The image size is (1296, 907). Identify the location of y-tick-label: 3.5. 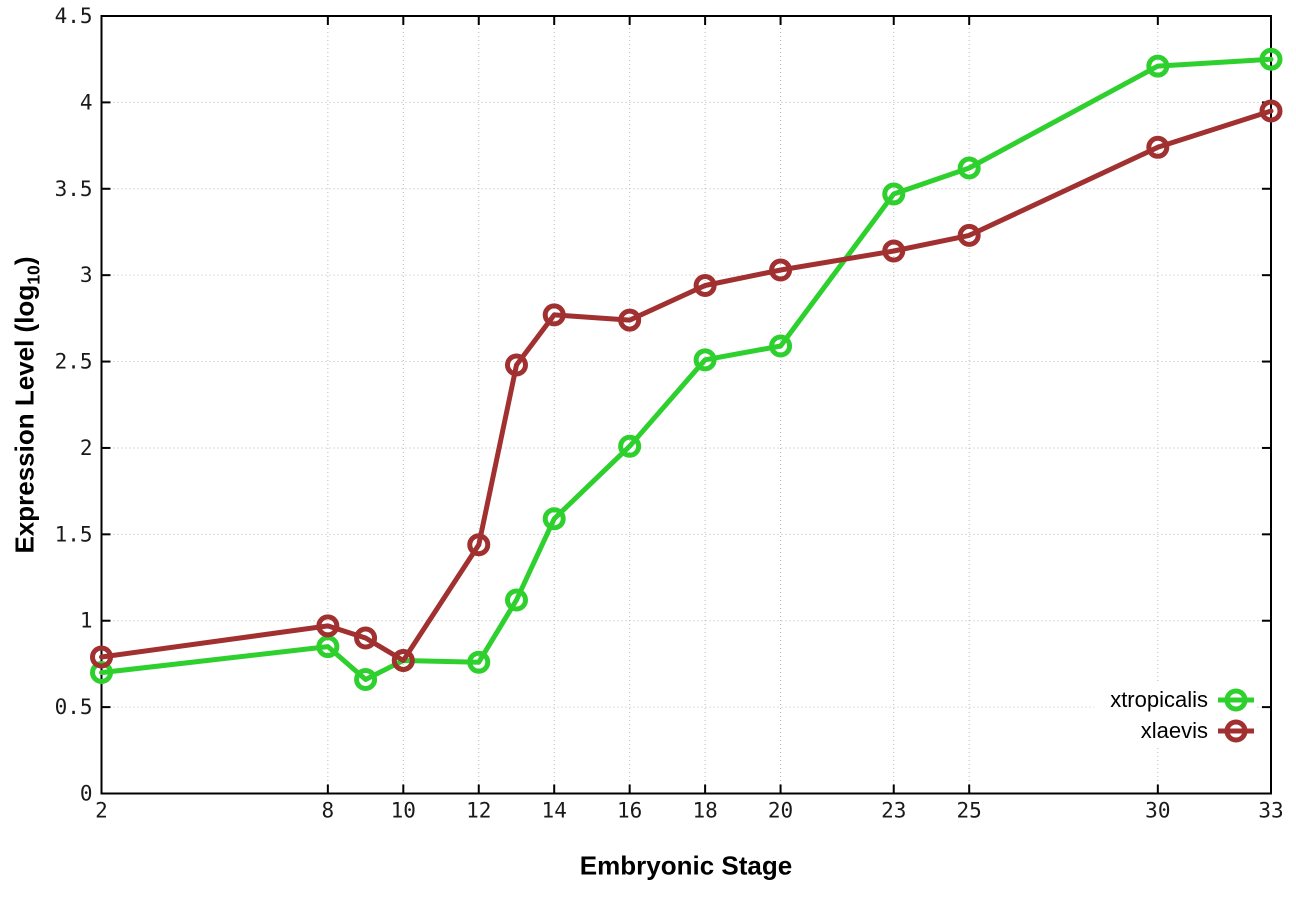
(74, 189).